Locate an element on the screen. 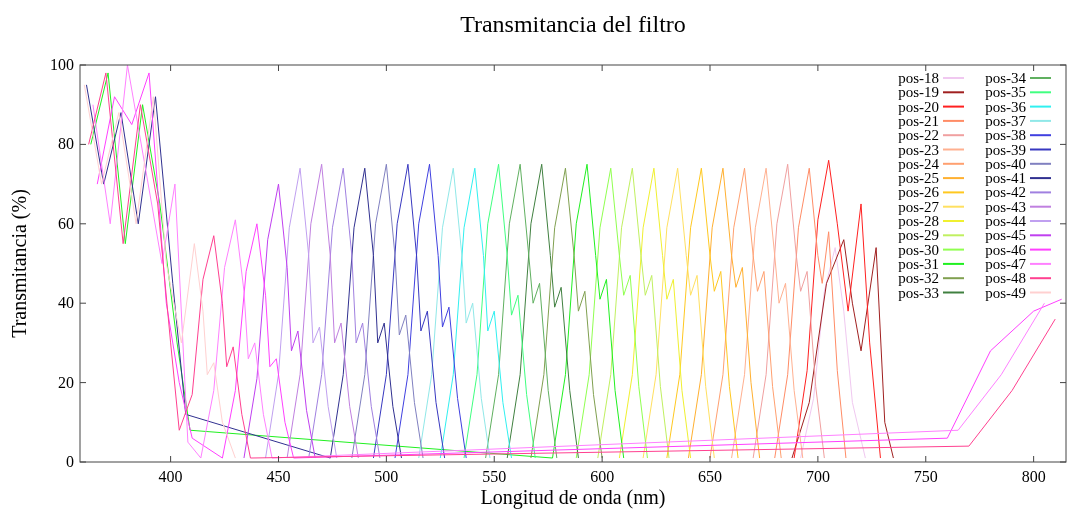 The image size is (1068, 514). chart-title: Transmitancia del filtro is located at coordinates (573, 24).